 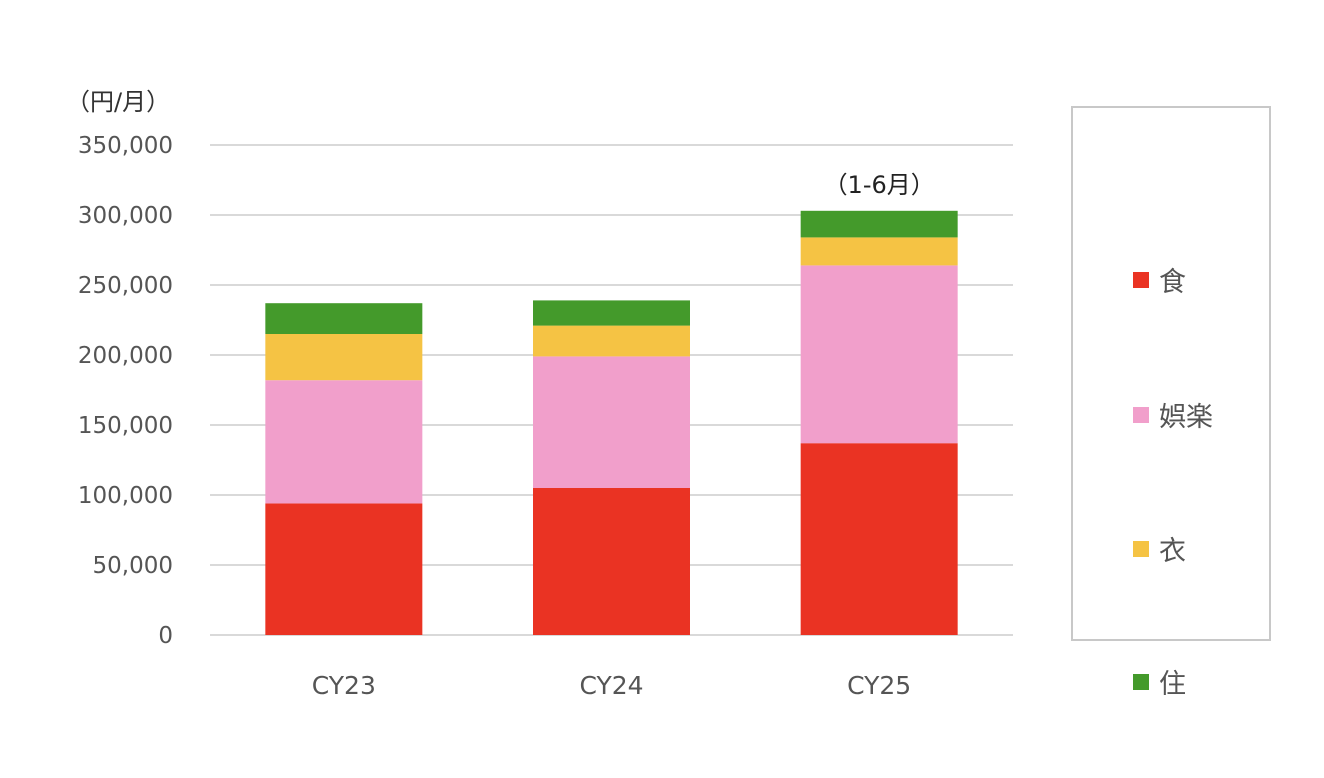 I want to click on legend-swatch-clothing, so click(x=1141, y=548).